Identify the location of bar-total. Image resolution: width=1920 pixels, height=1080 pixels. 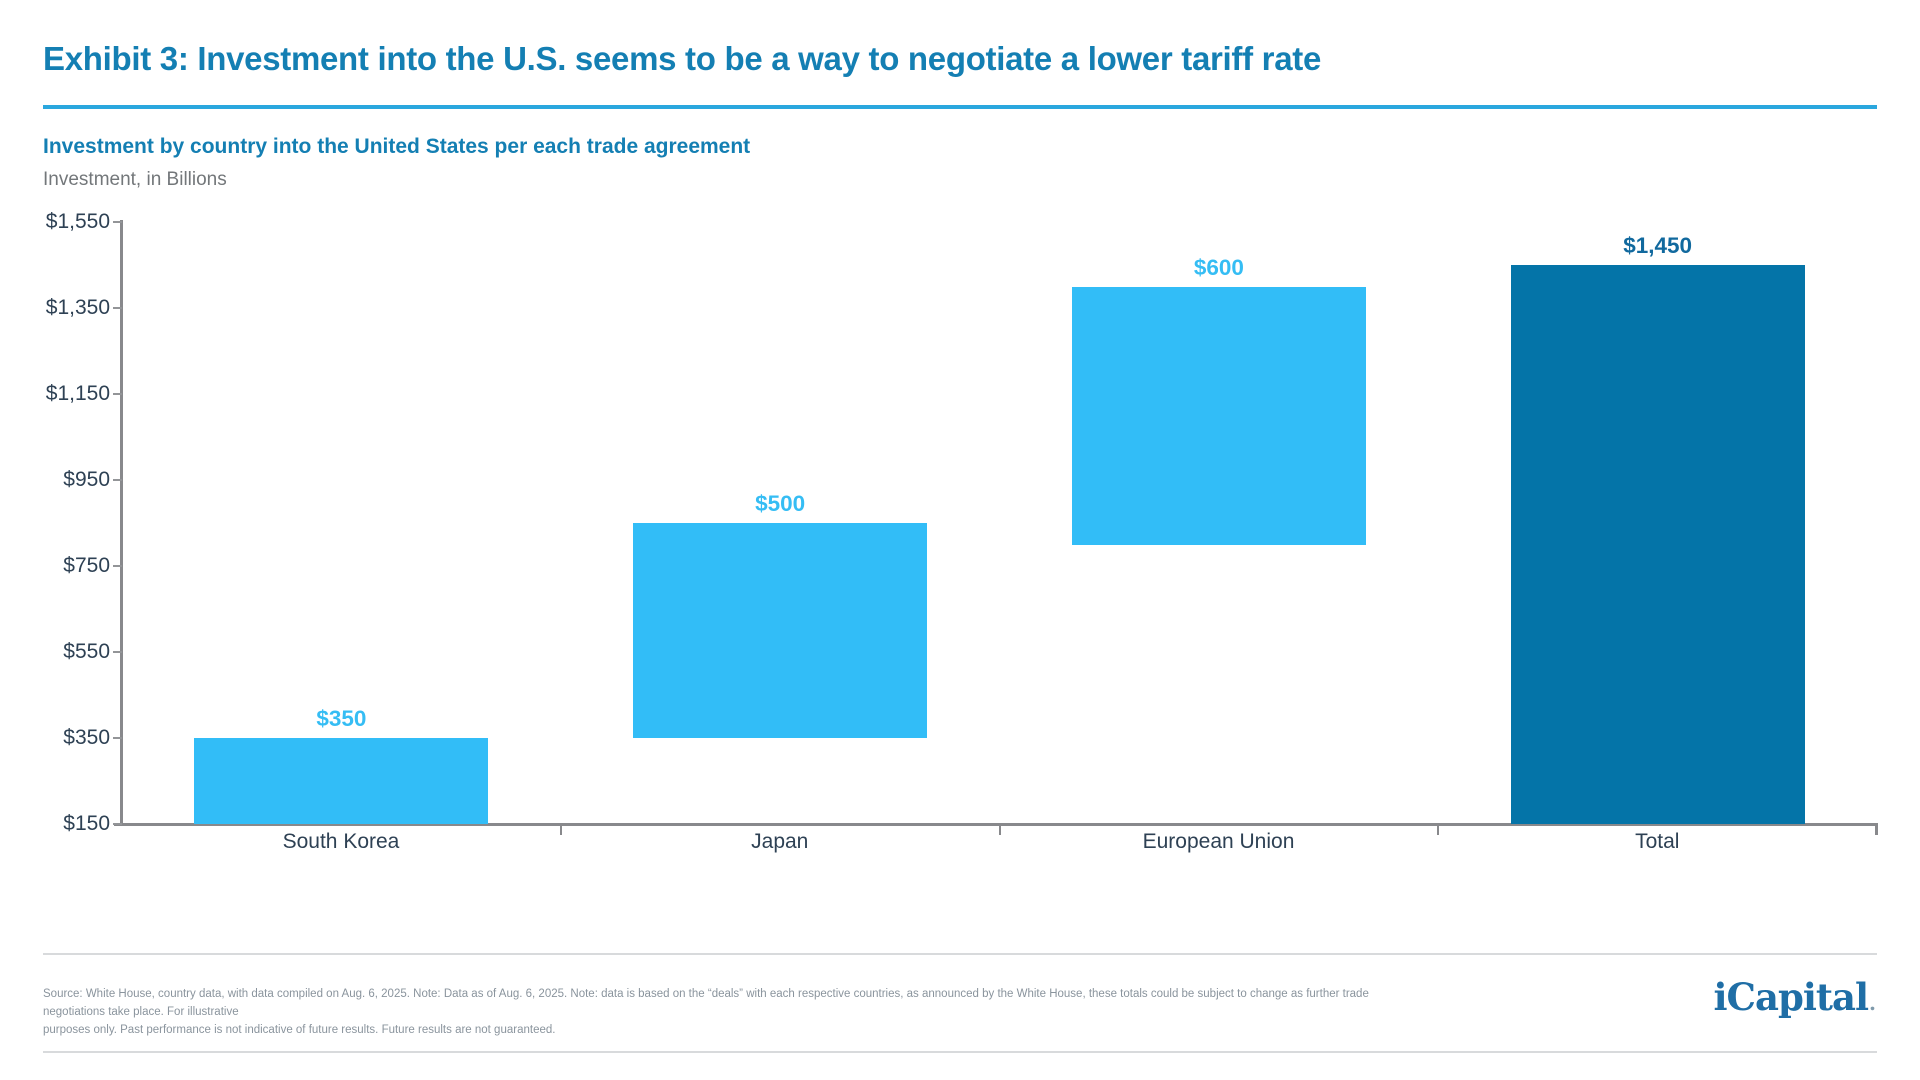
(1657, 544).